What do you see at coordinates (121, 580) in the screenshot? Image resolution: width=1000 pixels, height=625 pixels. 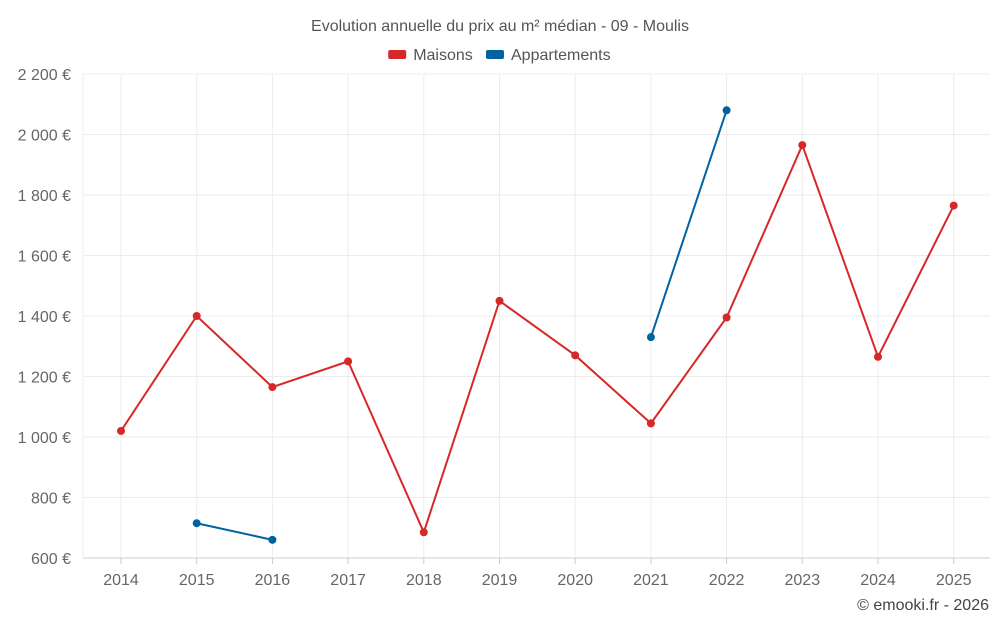 I see `x-tick-label: 2014` at bounding box center [121, 580].